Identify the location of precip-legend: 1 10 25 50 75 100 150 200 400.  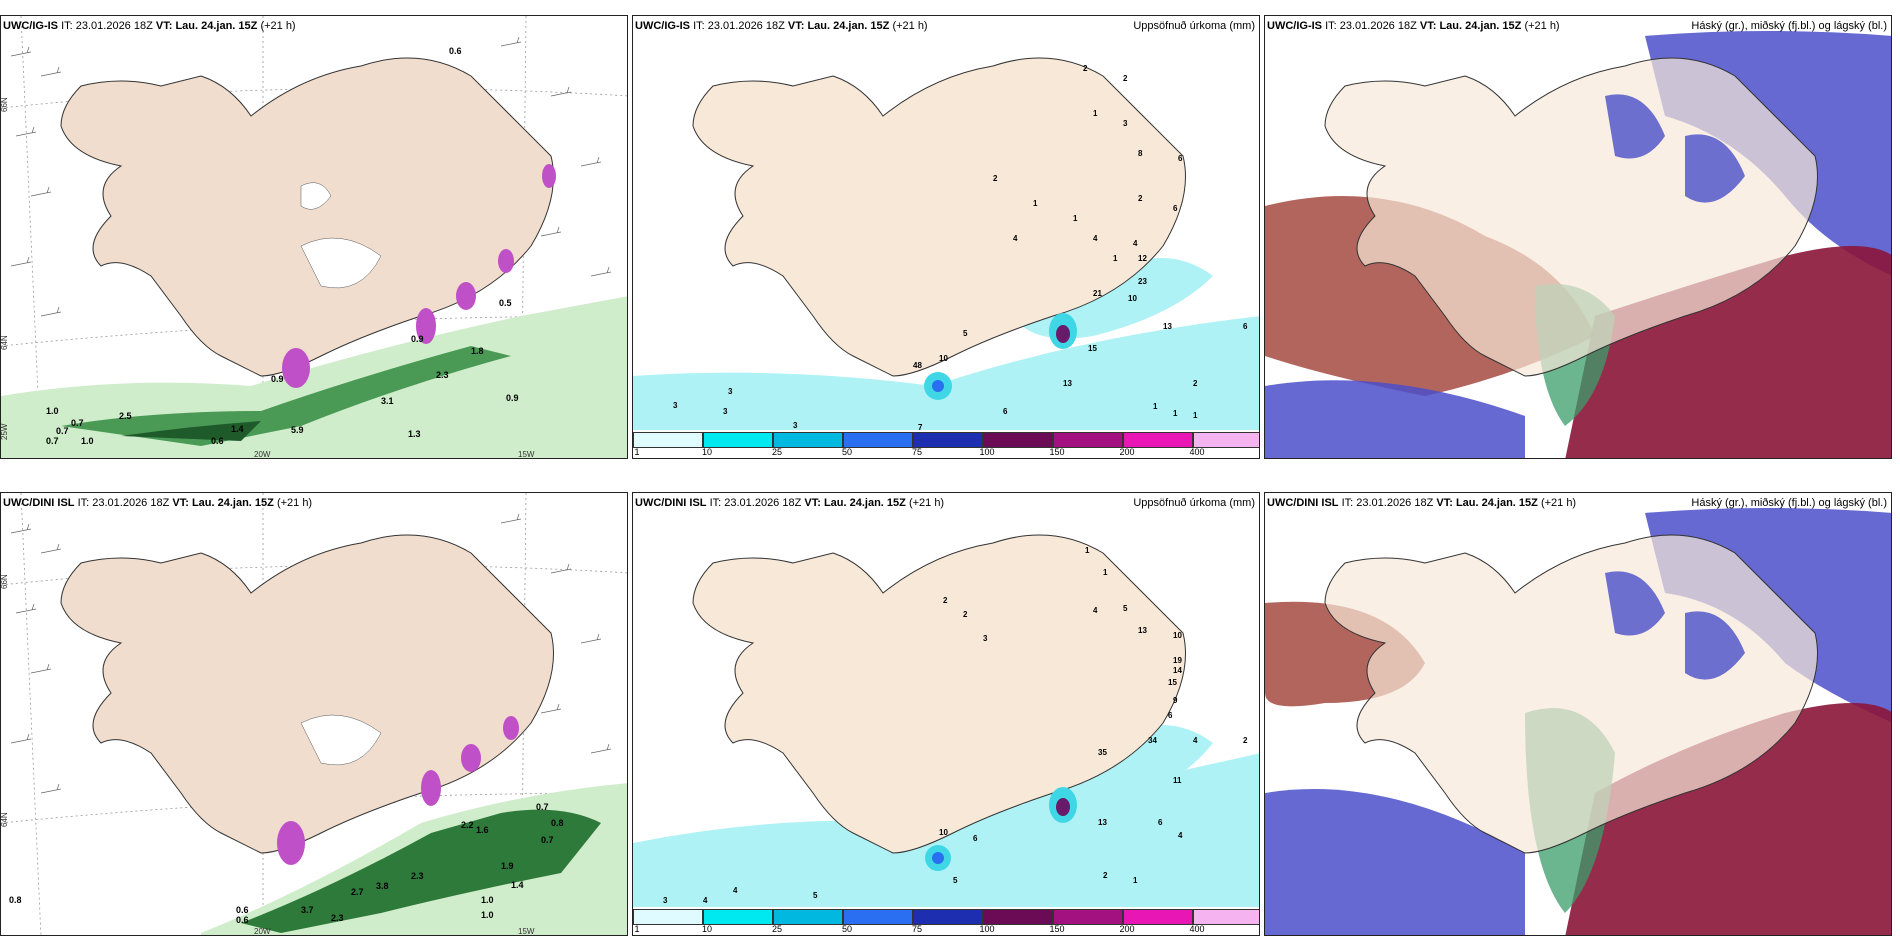
(946, 444).